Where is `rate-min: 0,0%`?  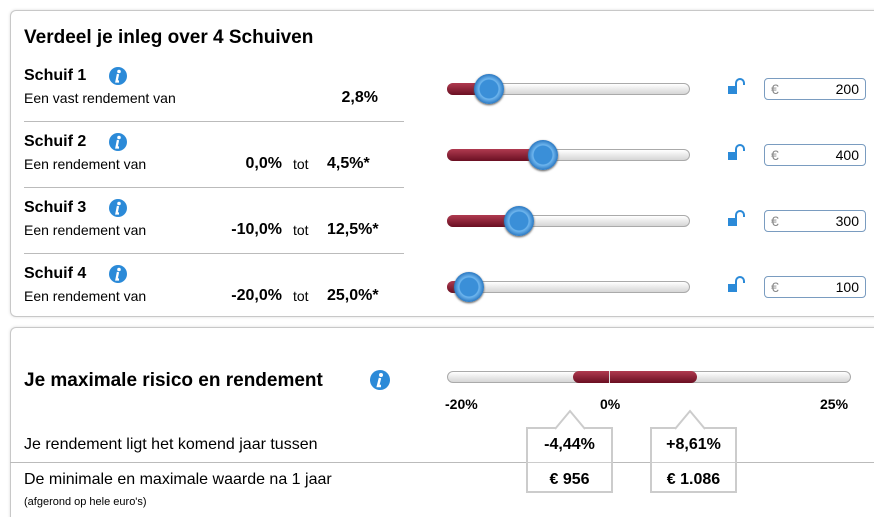 rate-min: 0,0% is located at coordinates (263, 163).